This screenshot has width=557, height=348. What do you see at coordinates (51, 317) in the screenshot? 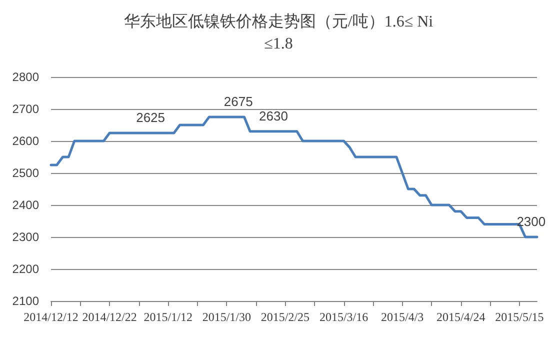
I see `x-tick-label: 2014/12/12` at bounding box center [51, 317].